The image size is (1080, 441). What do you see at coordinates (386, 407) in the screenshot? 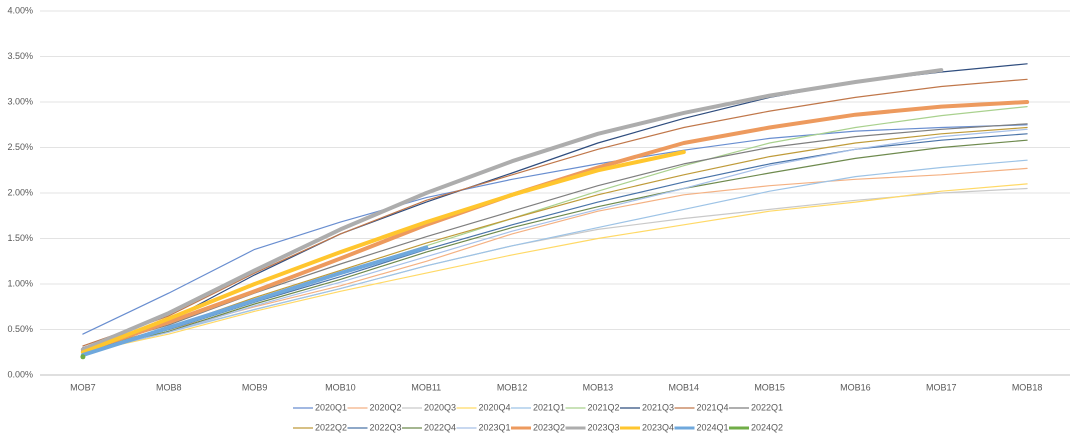
I see `legend-label: 2020Q2` at bounding box center [386, 407].